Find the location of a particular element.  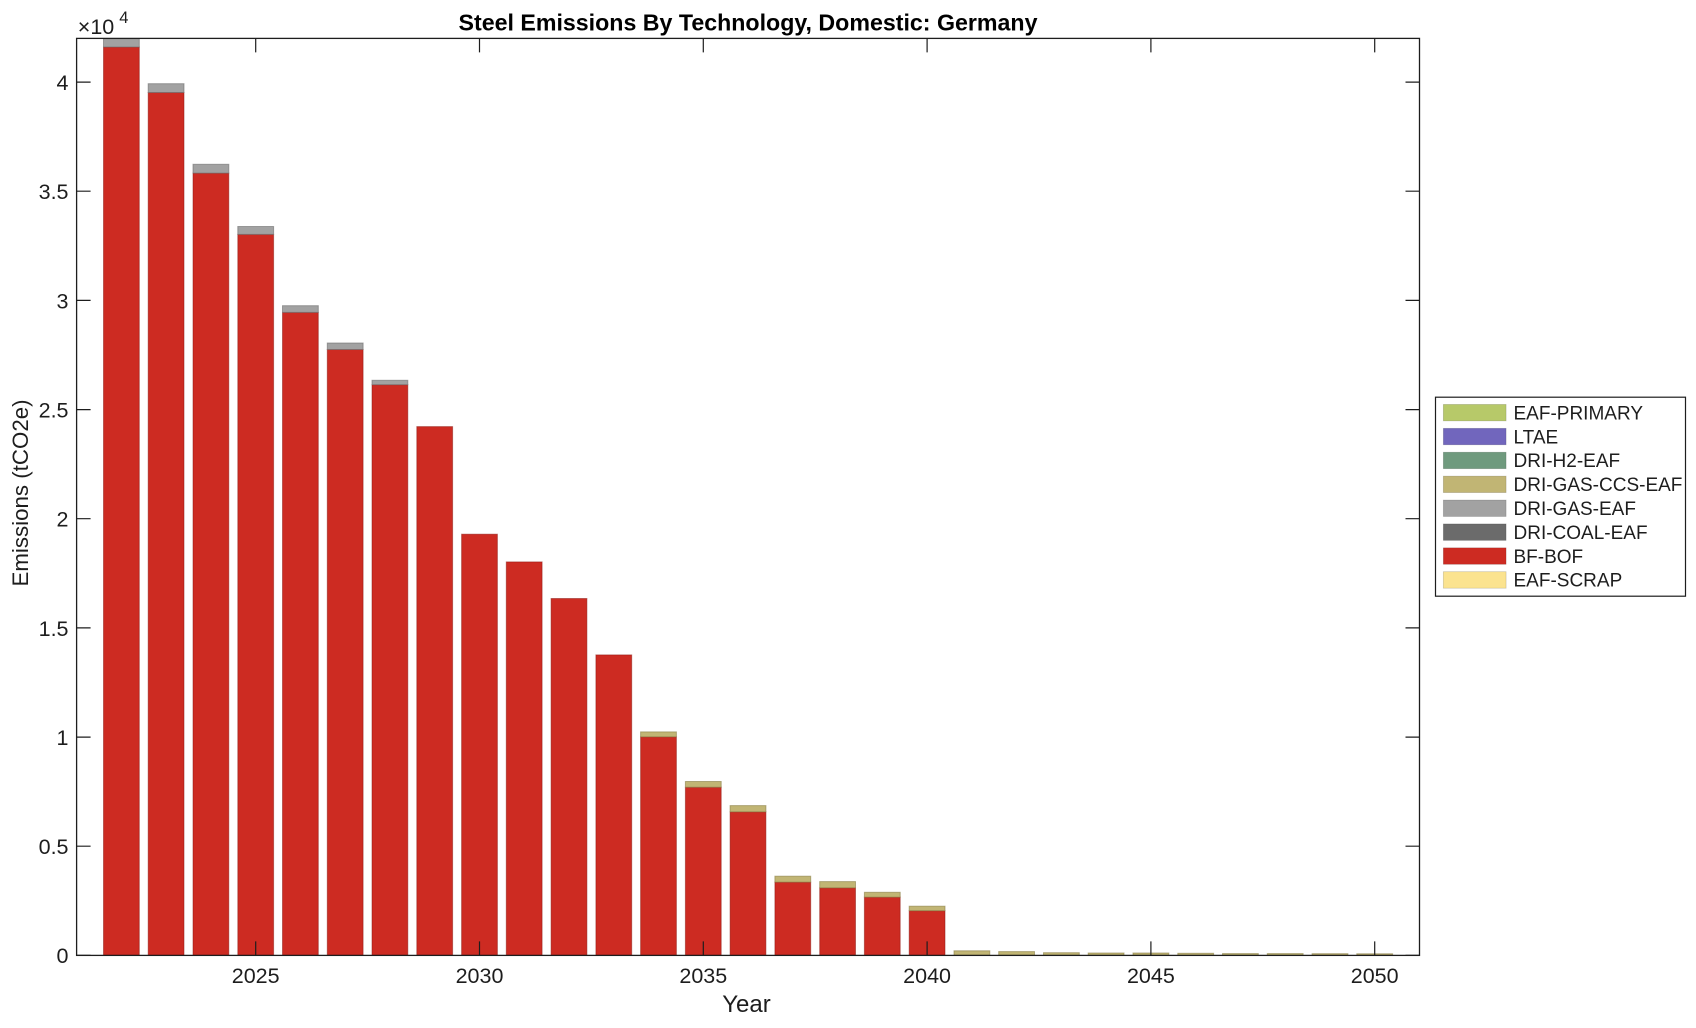

svg-text: DRI-GAS-CCS-EAF is located at coordinates (1598, 485).